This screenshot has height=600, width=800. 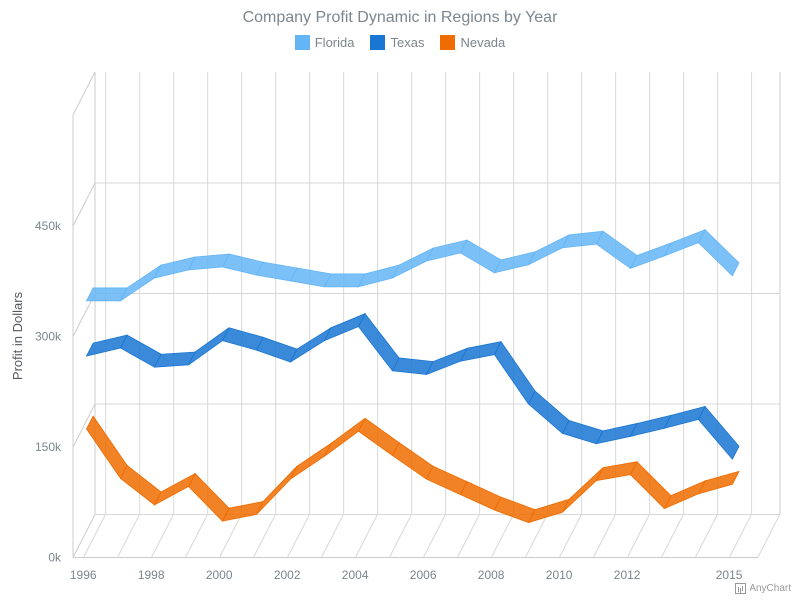 What do you see at coordinates (334, 42) in the screenshot?
I see `legend-label-florida: Florida` at bounding box center [334, 42].